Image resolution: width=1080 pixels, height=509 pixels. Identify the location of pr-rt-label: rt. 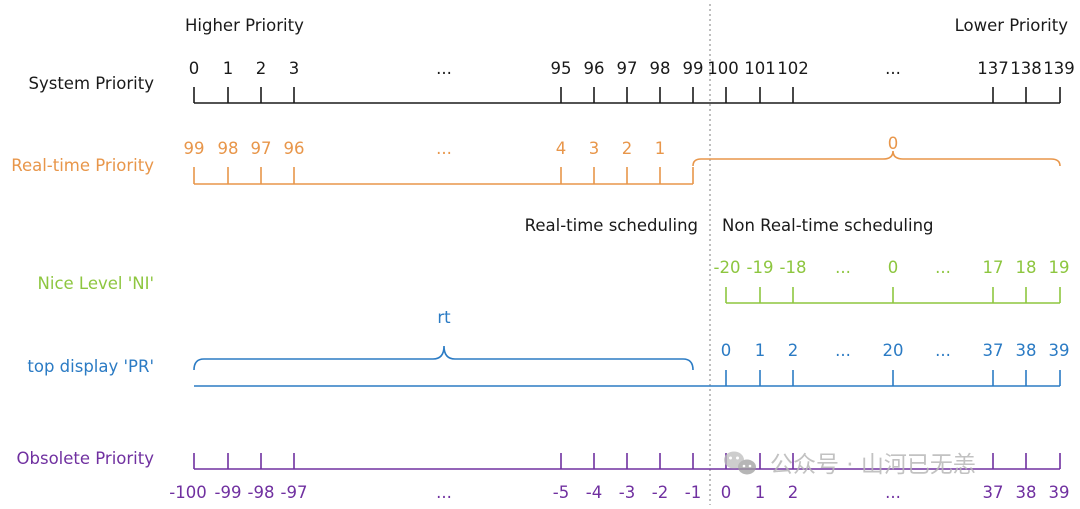
(444, 317).